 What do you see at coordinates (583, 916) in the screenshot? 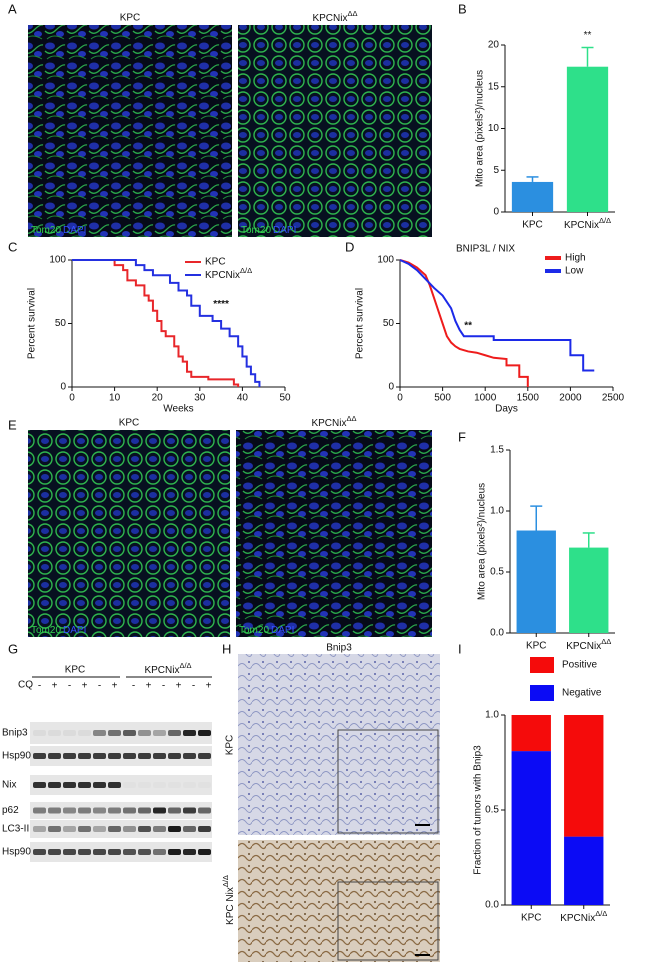
I see `x-tick-label: KPCNixΔ/Δ` at bounding box center [583, 916].